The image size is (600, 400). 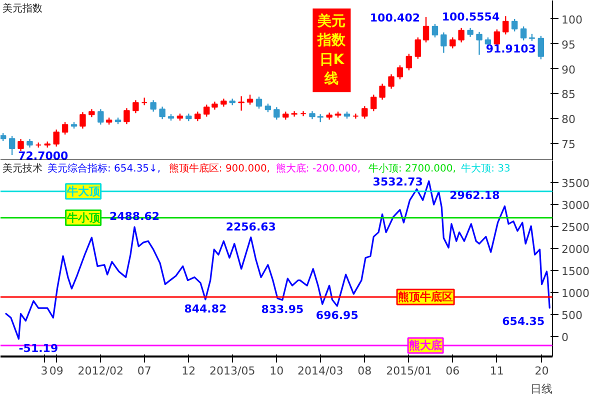 What do you see at coordinates (412, 168) in the screenshot?
I see `annotation: 牛小顶: 2700.000,` at bounding box center [412, 168].